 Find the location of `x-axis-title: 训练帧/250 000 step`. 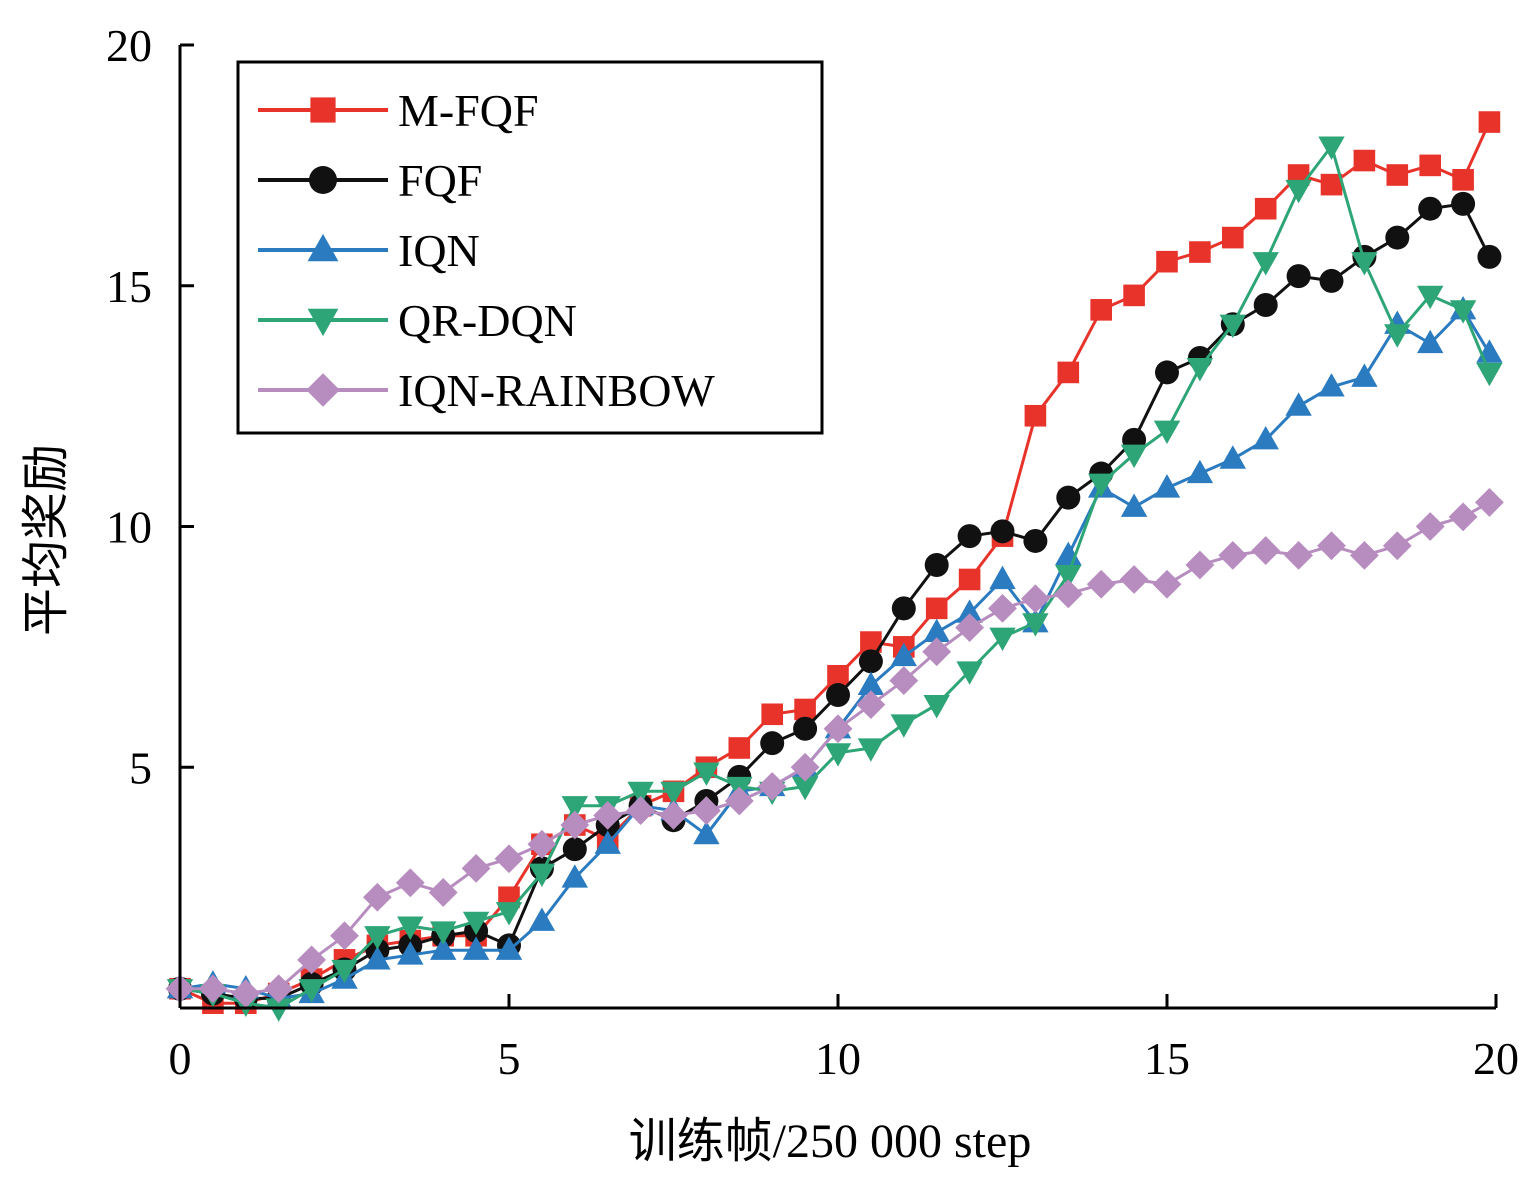

x-axis-title: 训练帧/250 000 step is located at coordinates (830, 1141).